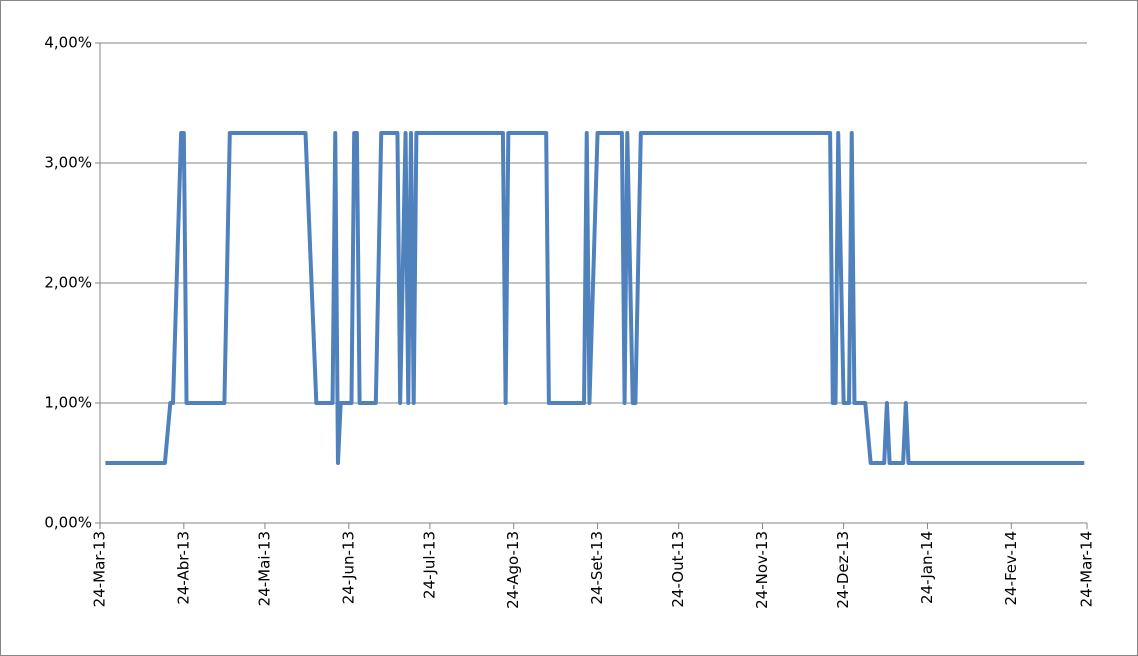 The height and width of the screenshot is (656, 1138). I want to click on x-tick-label: 24-Nov-13, so click(762, 570).